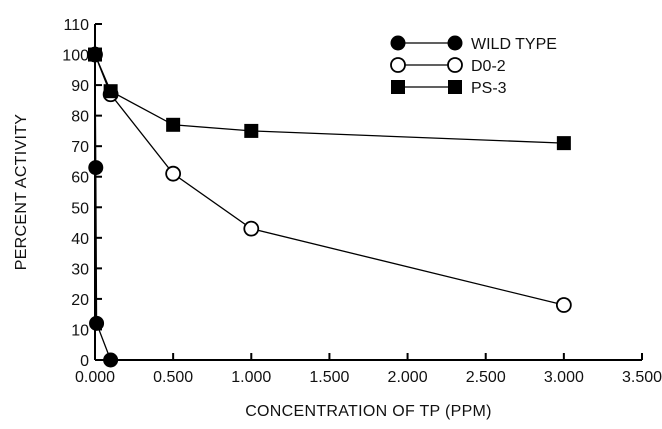  What do you see at coordinates (76, 25) in the screenshot?
I see `y-tick-label: 110` at bounding box center [76, 25].